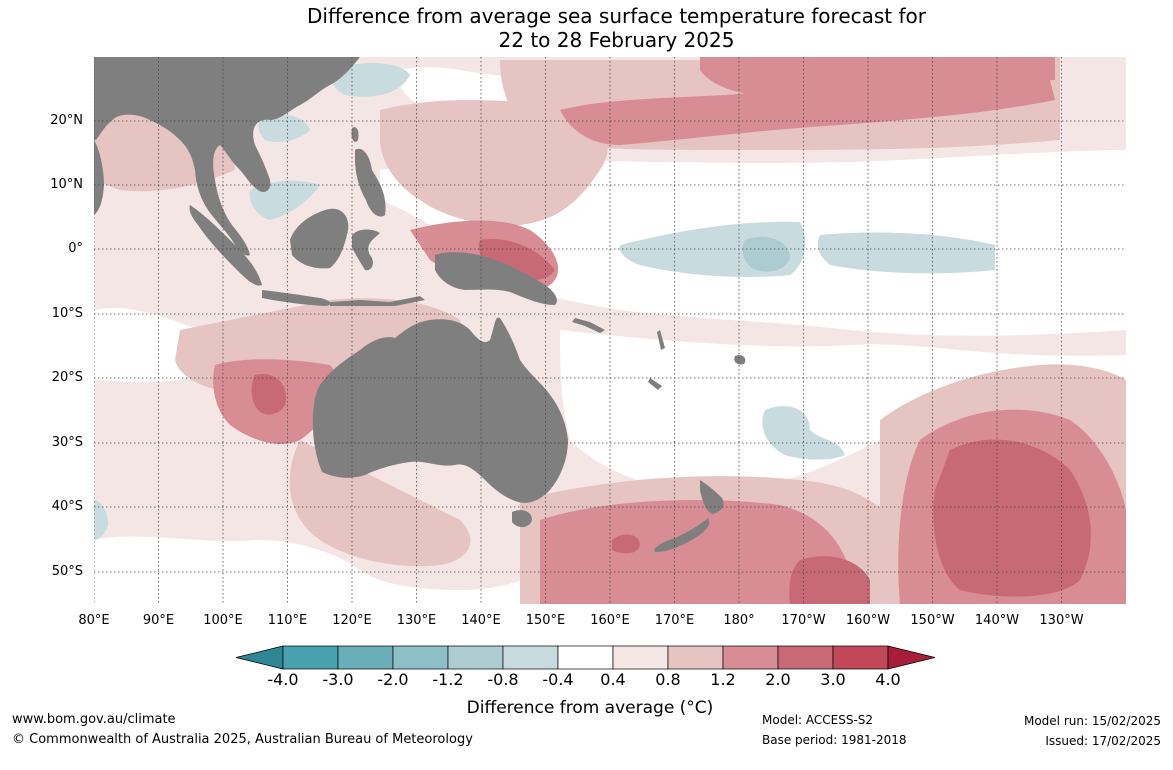 This screenshot has width=1173, height=770. I want to click on colorbar-tick-label: -3.0, so click(338, 679).